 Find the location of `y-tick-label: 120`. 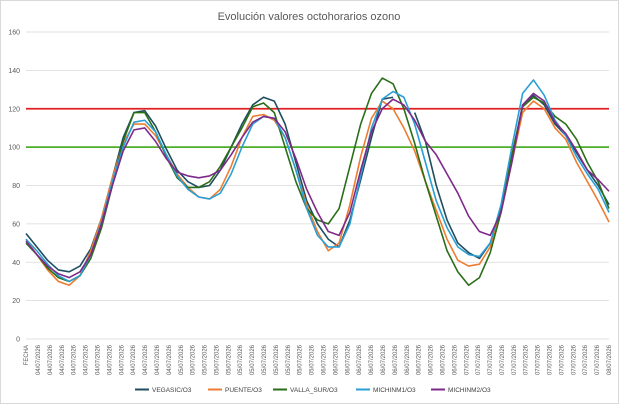

y-tick-label: 120 is located at coordinates (14, 109).